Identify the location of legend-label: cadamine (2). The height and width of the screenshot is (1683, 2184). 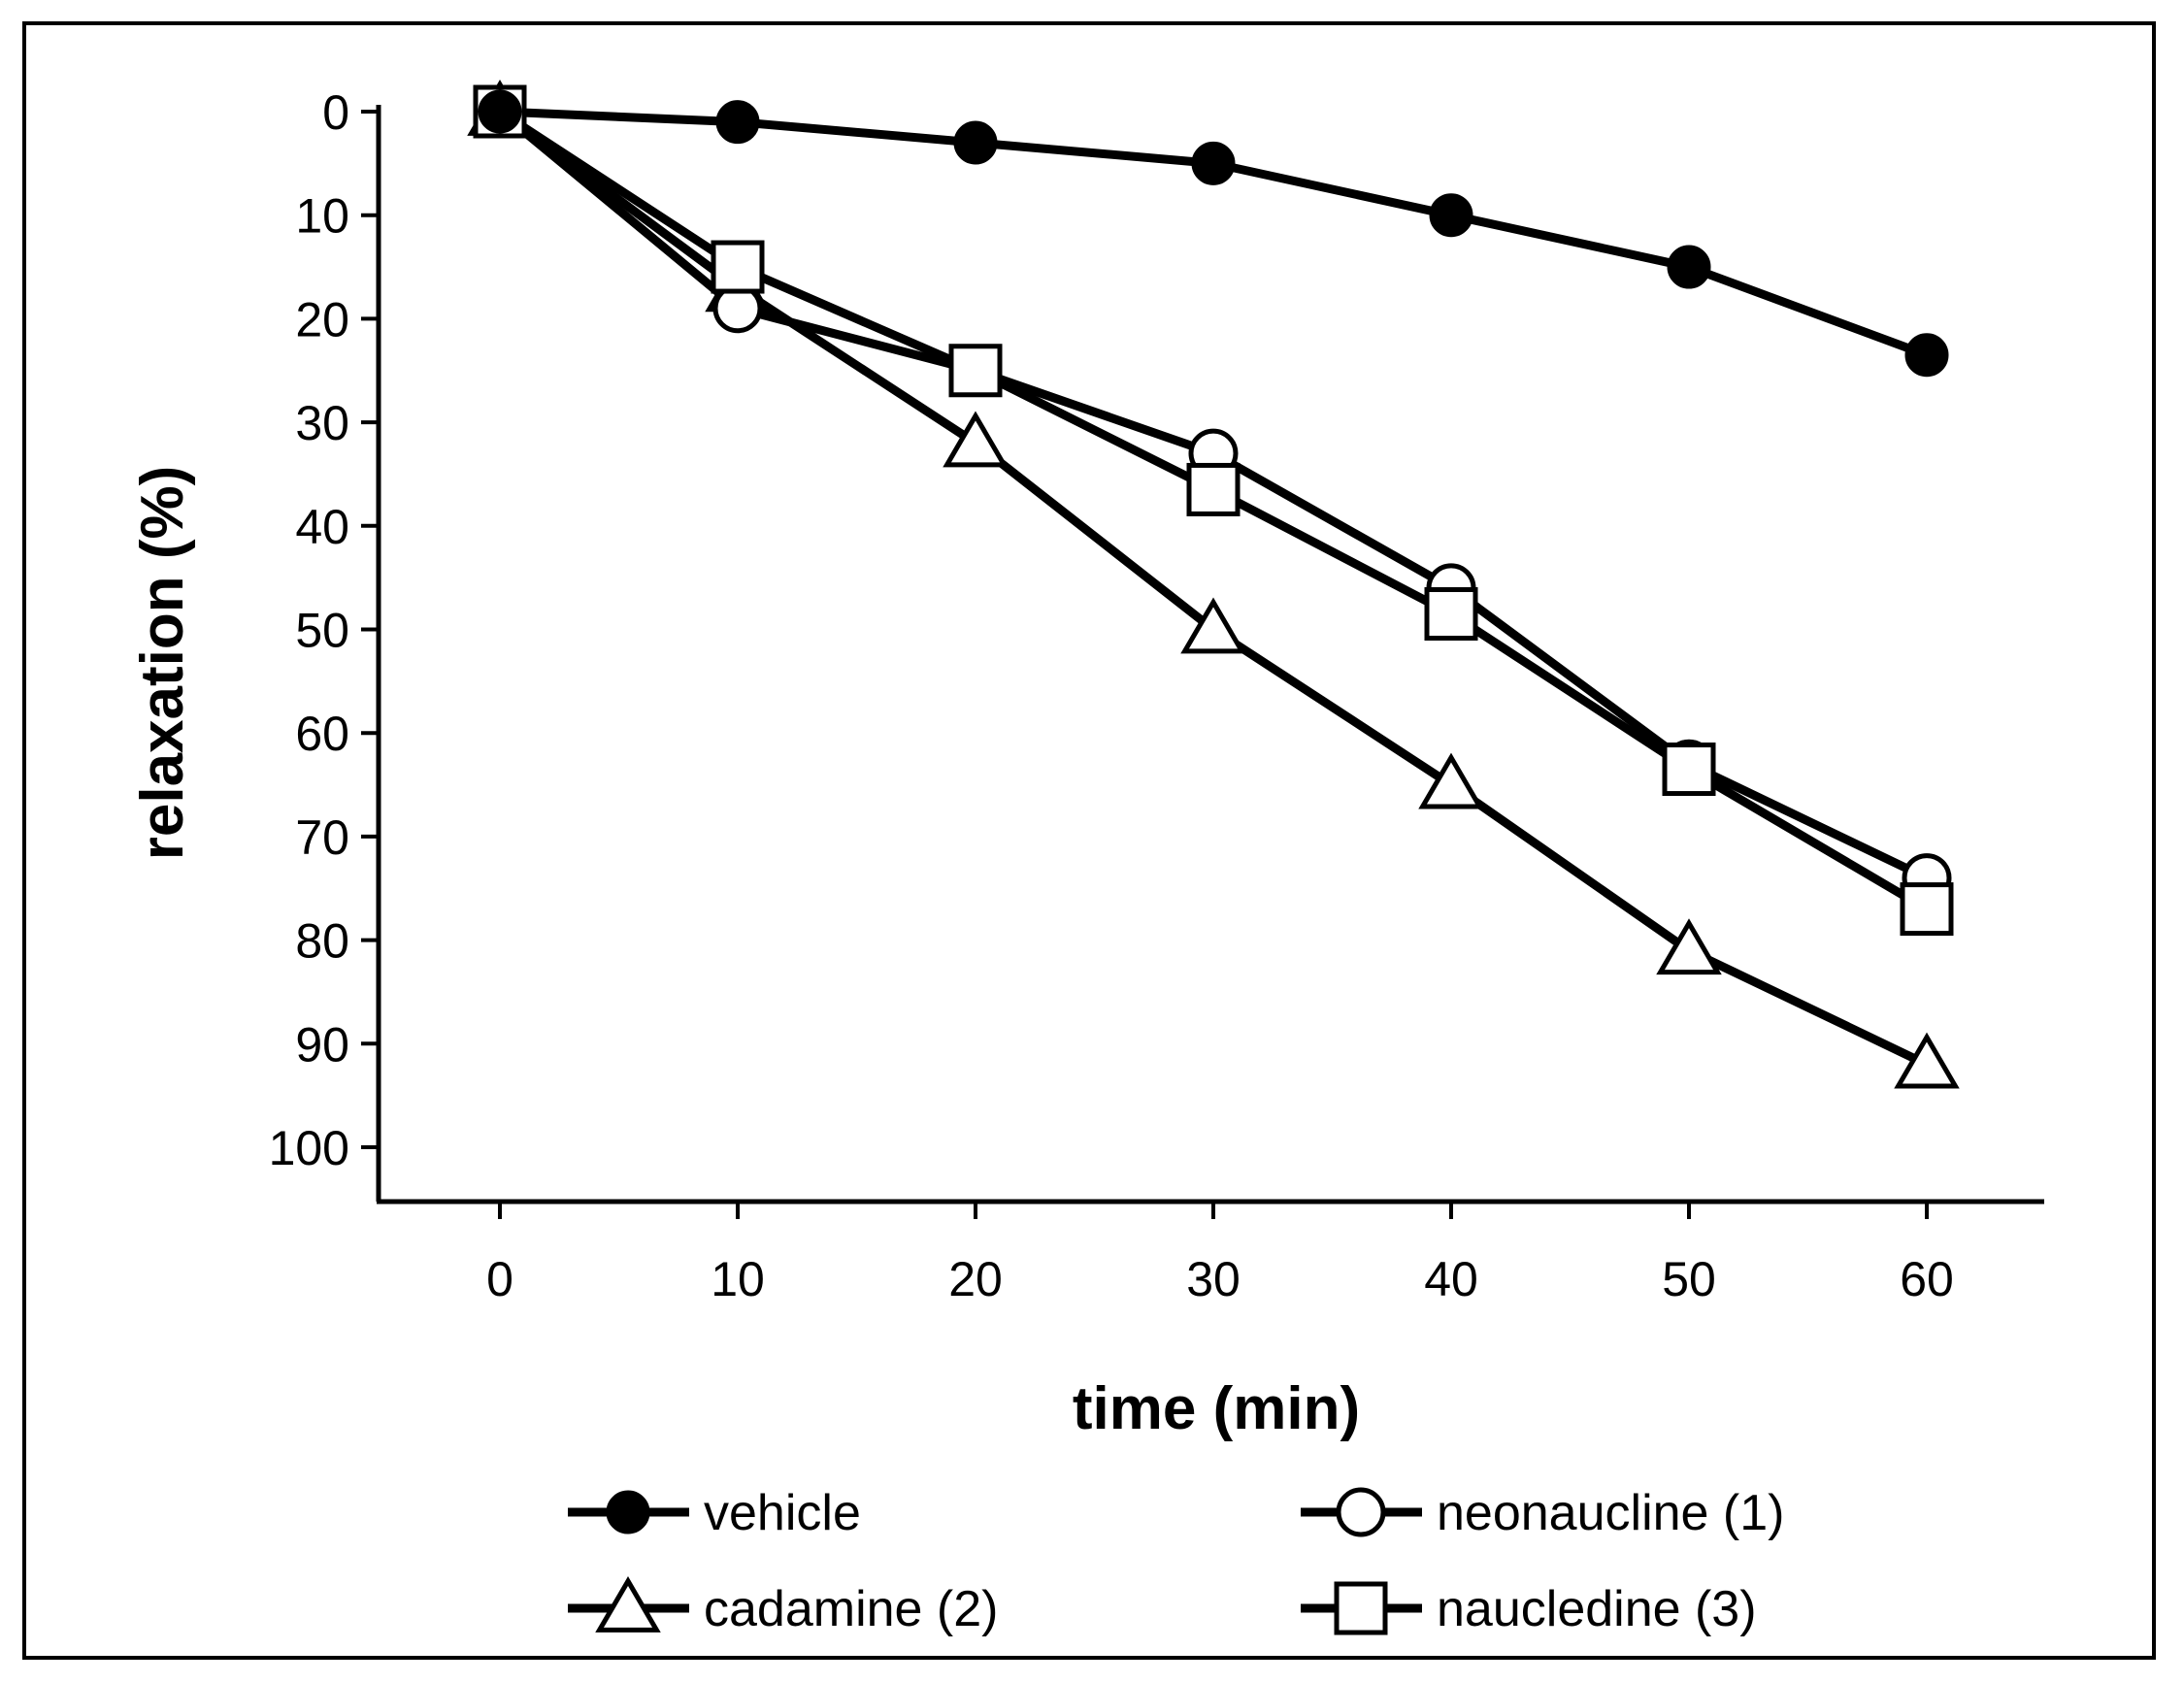
(851, 1609).